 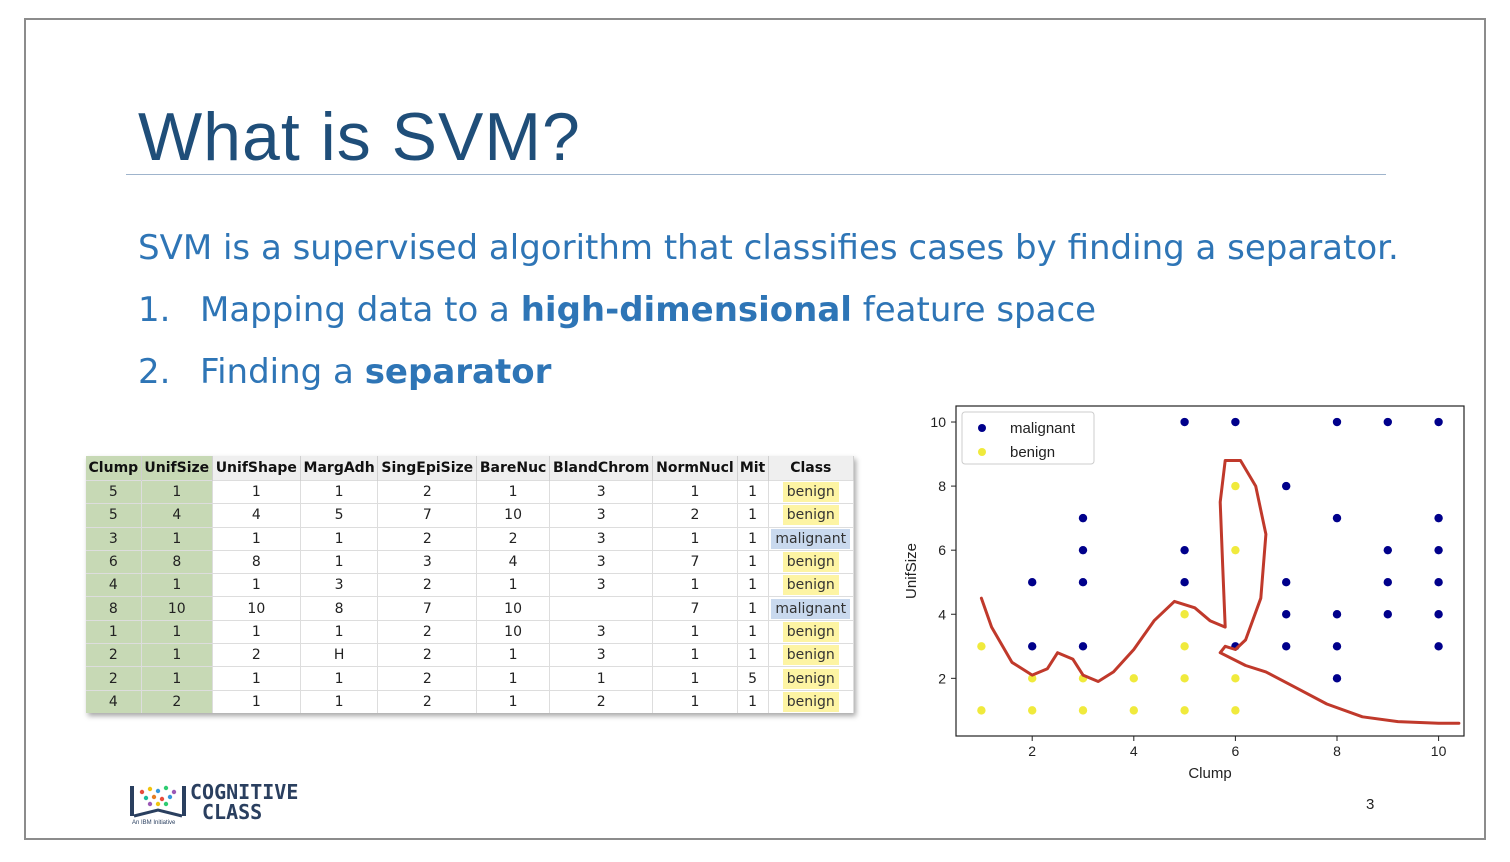 I want to click on class-label: malignant, so click(x=811, y=538).